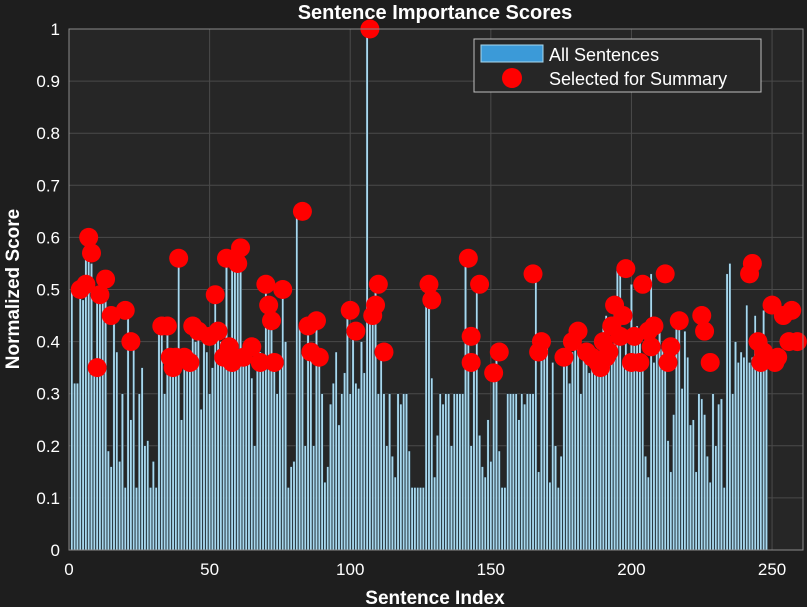  Describe the element at coordinates (48, 394) in the screenshot. I see `y-tick-label: 0.3` at that location.